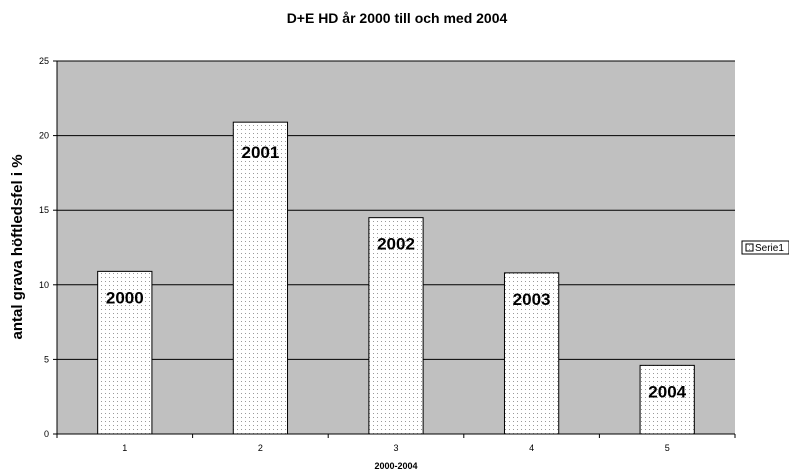 This screenshot has width=789, height=476. I want to click on y-tick-label: 20, so click(44, 136).